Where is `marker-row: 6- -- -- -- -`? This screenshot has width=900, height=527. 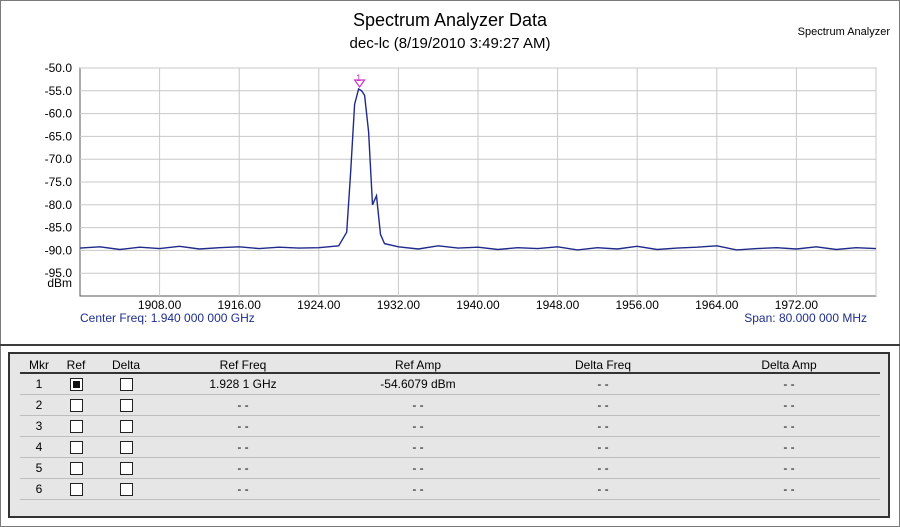
marker-row: 6- -- -- -- - is located at coordinates (450, 489).